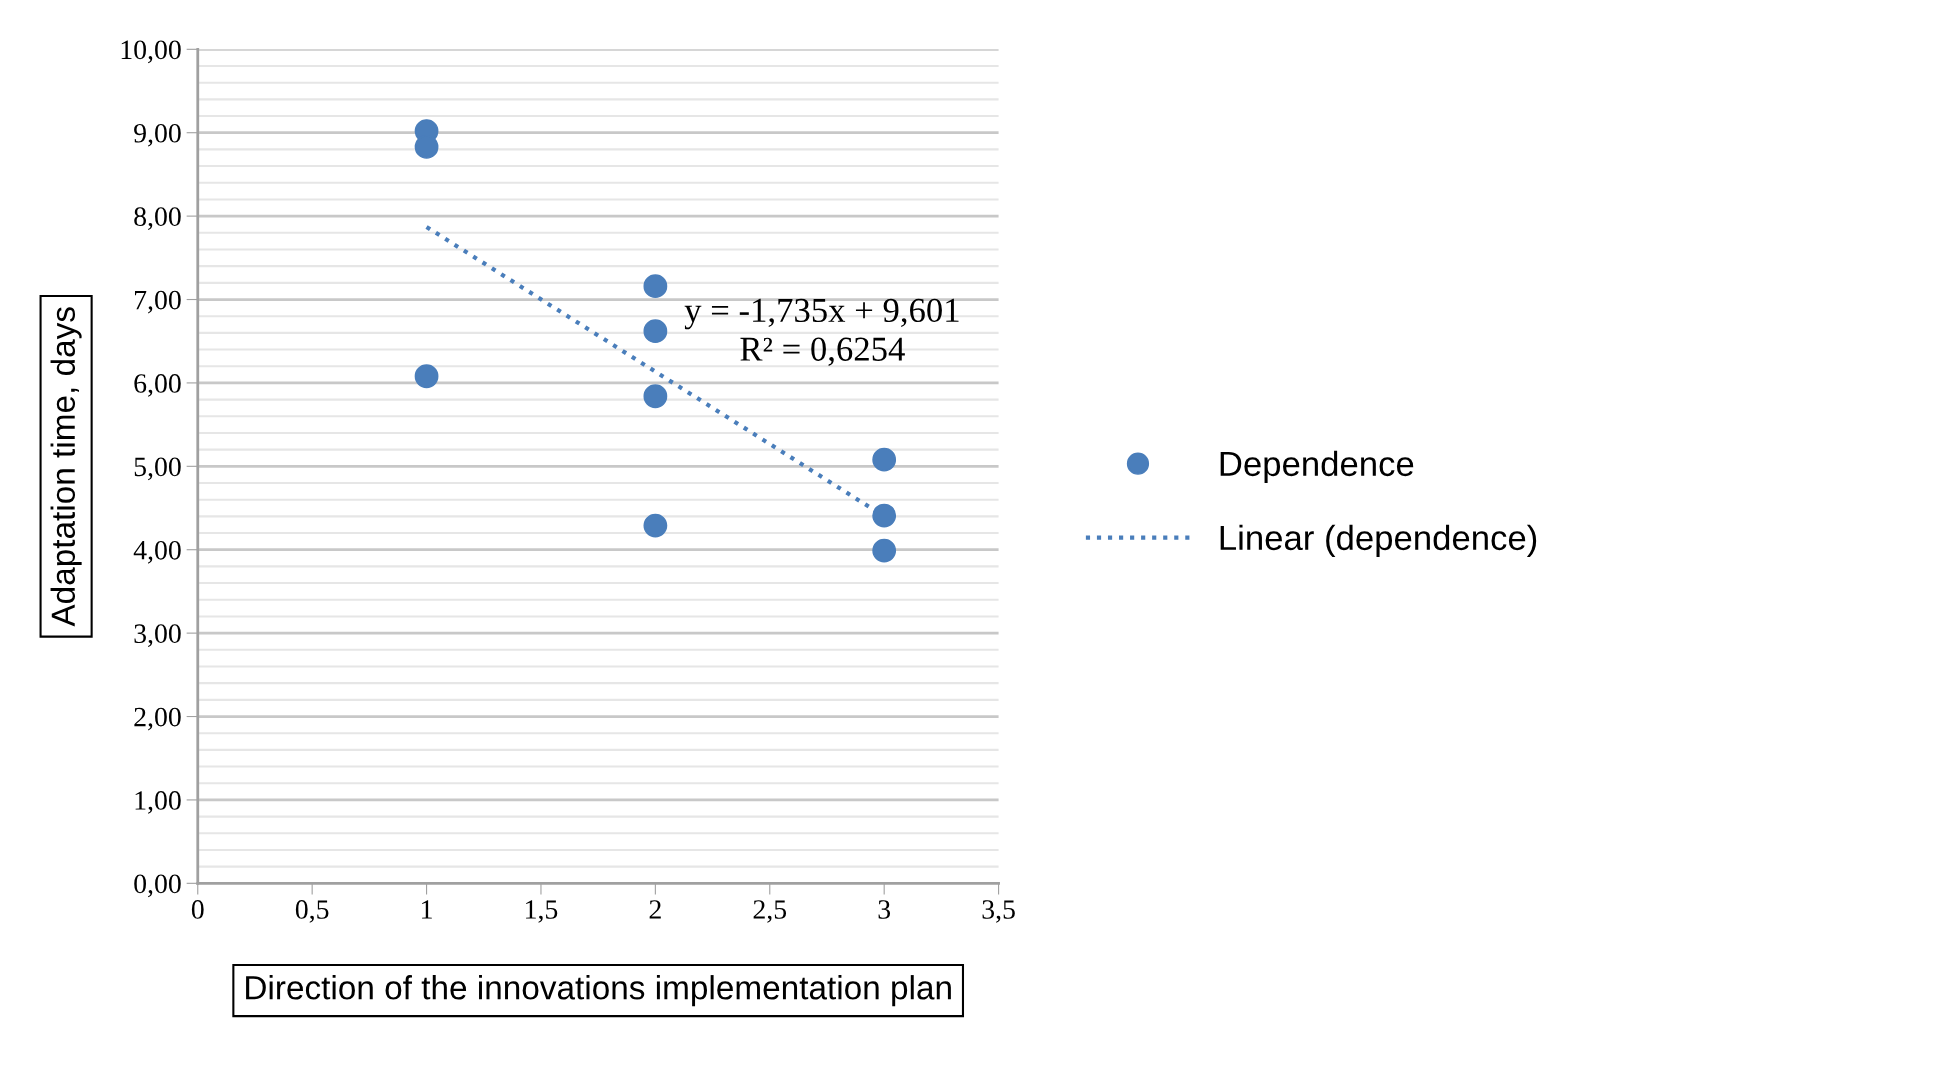 The image size is (1958, 1072). Describe the element at coordinates (1317, 467) in the screenshot. I see `legend-label: Dependence` at that location.